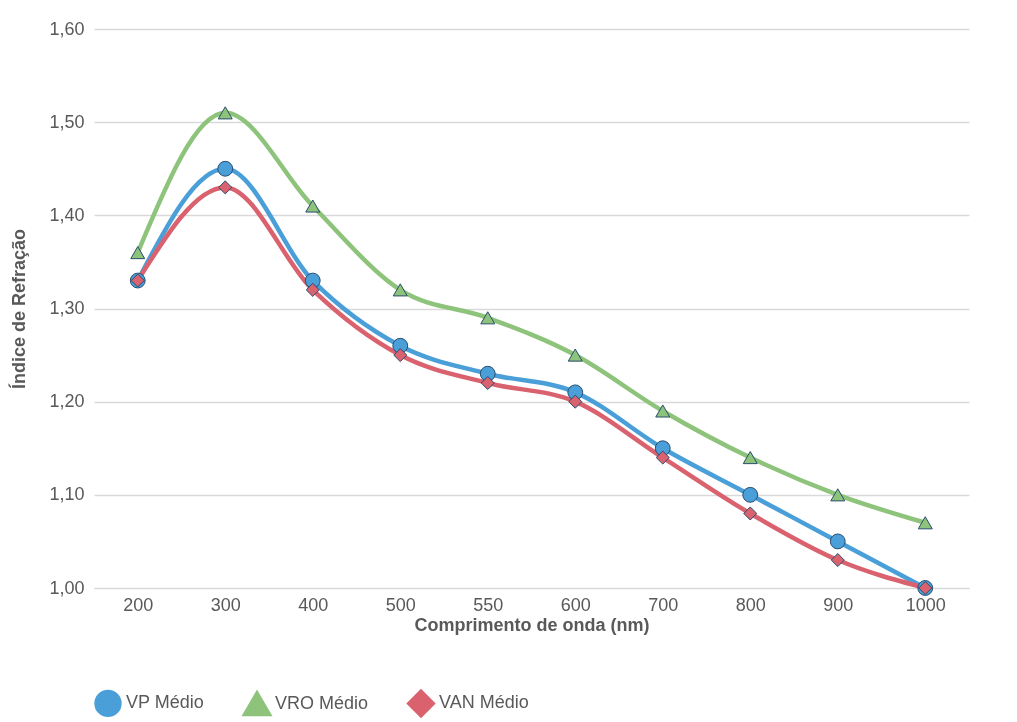 The image size is (1017, 722). What do you see at coordinates (313, 604) in the screenshot?
I see `x-tick-label: 400` at bounding box center [313, 604].